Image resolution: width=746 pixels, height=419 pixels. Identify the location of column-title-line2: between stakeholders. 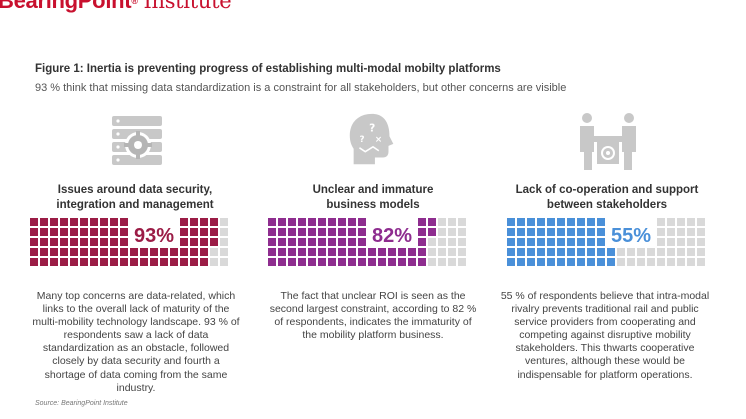
(607, 205).